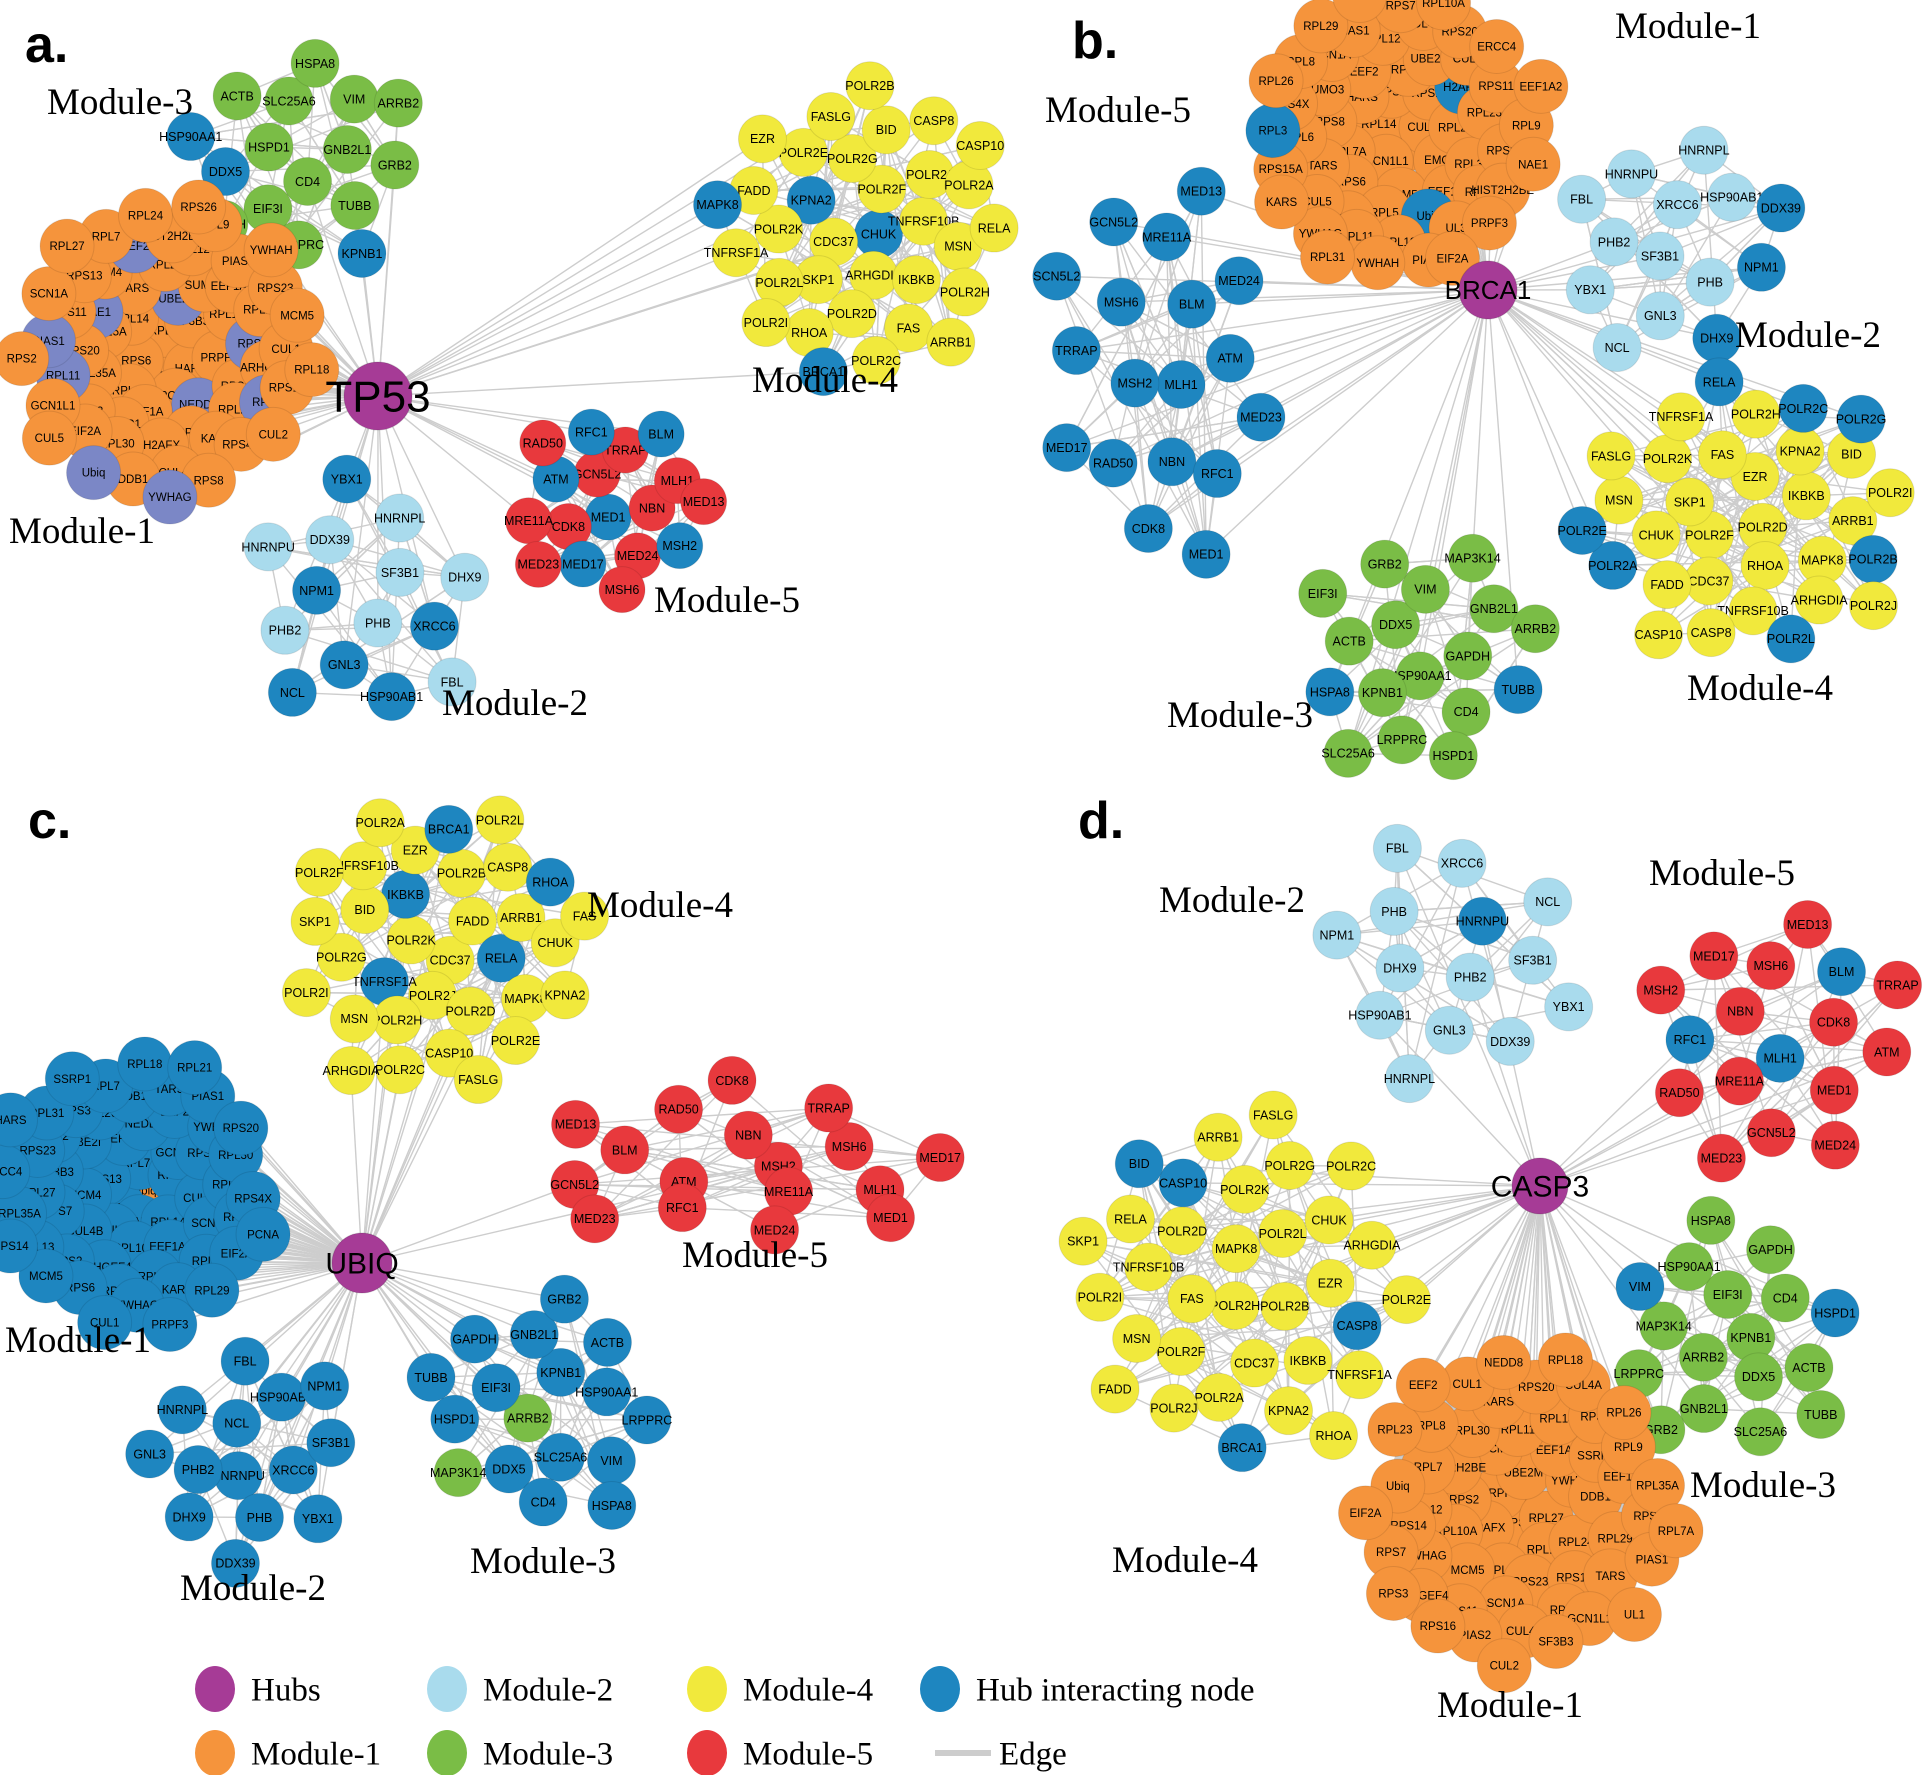 The height and width of the screenshot is (1775, 1923). I want to click on node-label-RPL29: RPL29, so click(1615, 1539).